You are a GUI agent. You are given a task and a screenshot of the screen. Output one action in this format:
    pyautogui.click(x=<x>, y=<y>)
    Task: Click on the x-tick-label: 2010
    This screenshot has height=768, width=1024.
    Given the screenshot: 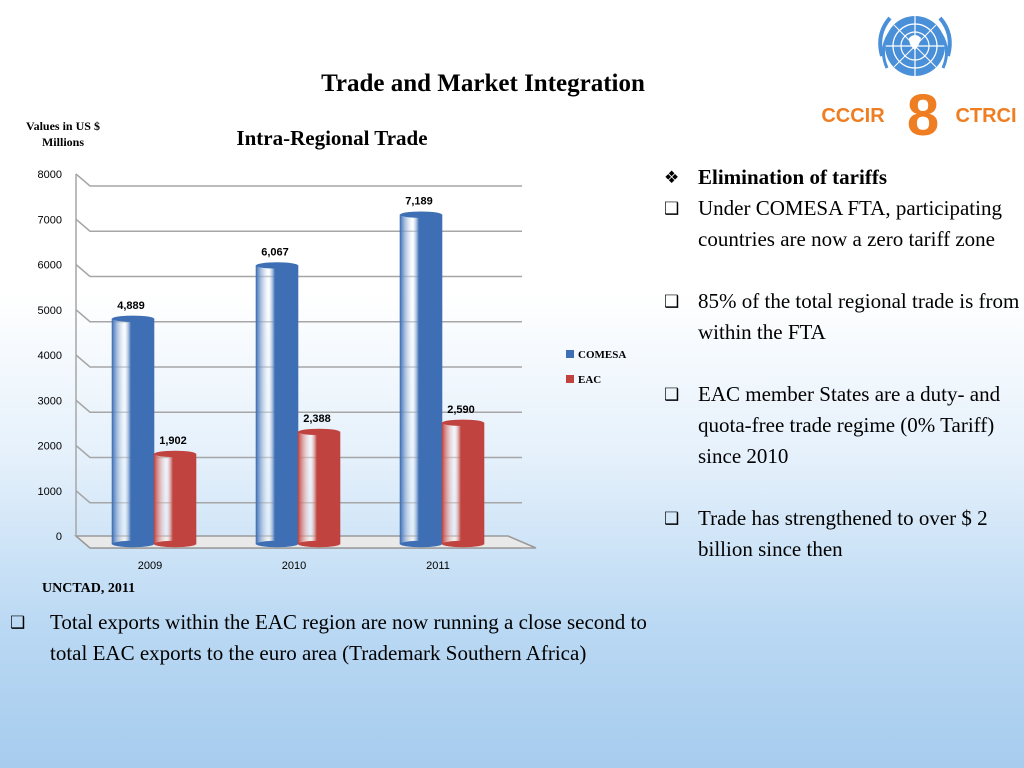 What is the action you would take?
    pyautogui.click(x=294, y=566)
    